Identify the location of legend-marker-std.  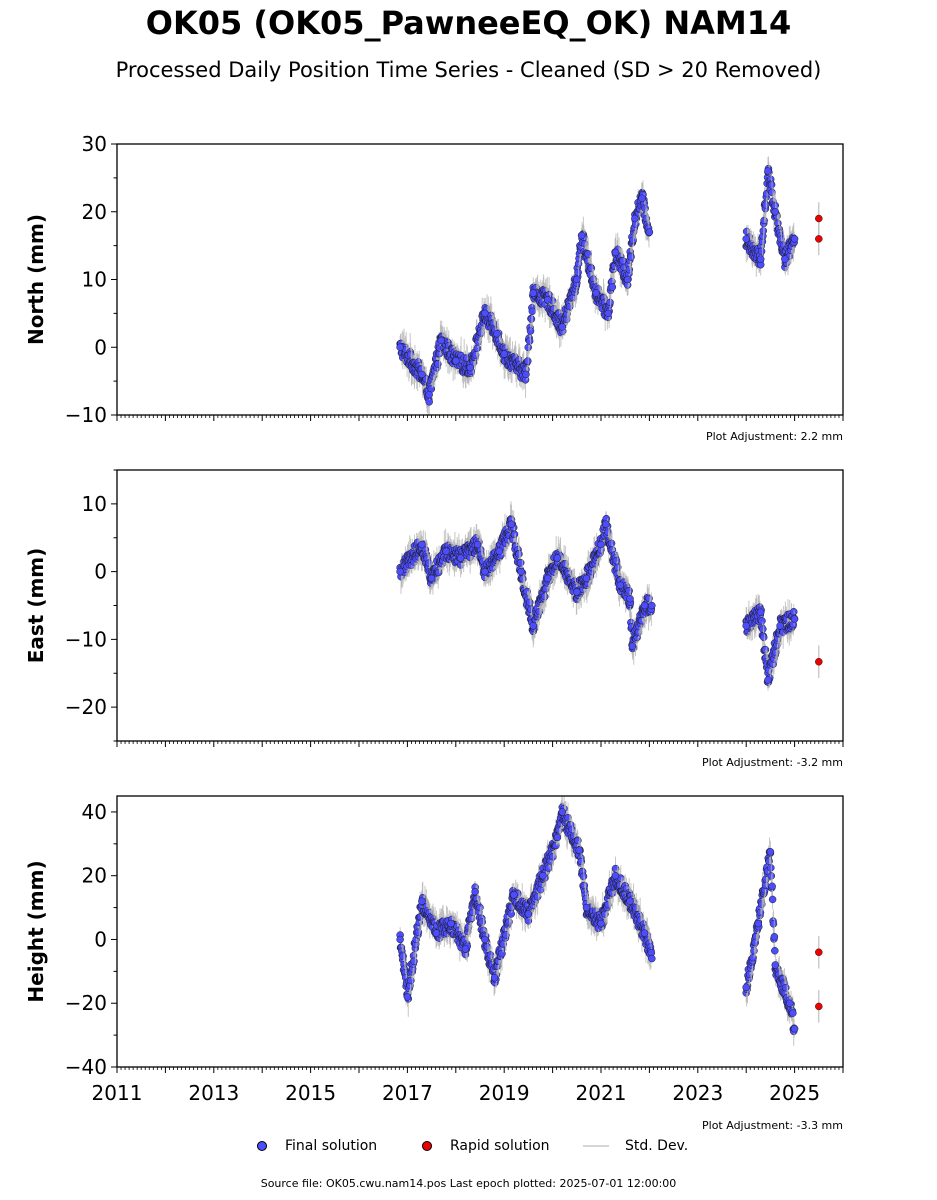
(596, 1146).